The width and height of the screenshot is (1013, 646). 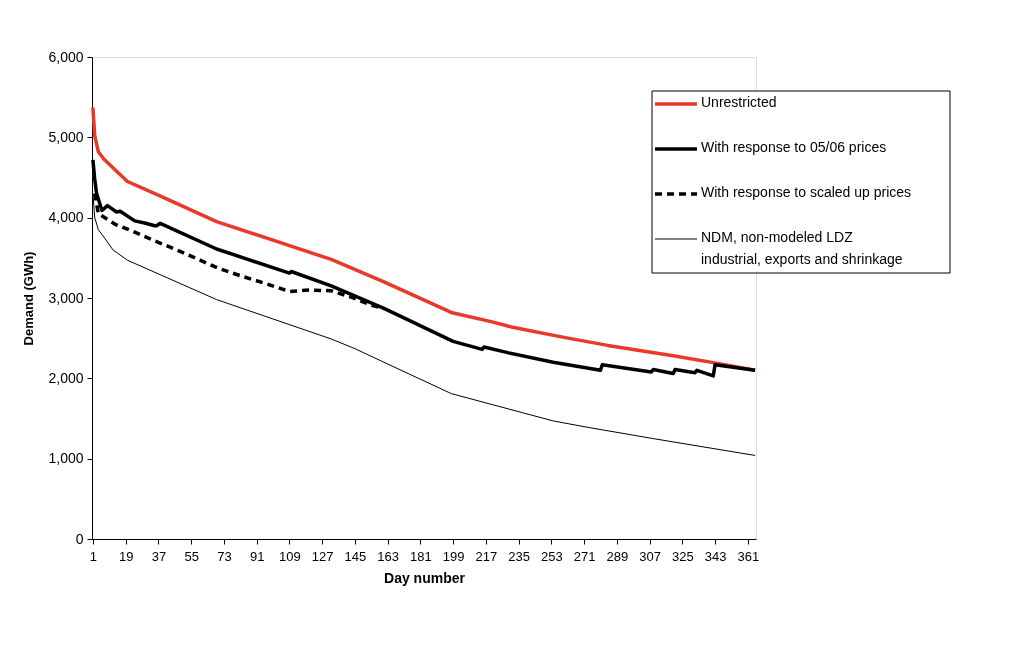 What do you see at coordinates (290, 556) in the screenshot?
I see `x-tick-label: 109` at bounding box center [290, 556].